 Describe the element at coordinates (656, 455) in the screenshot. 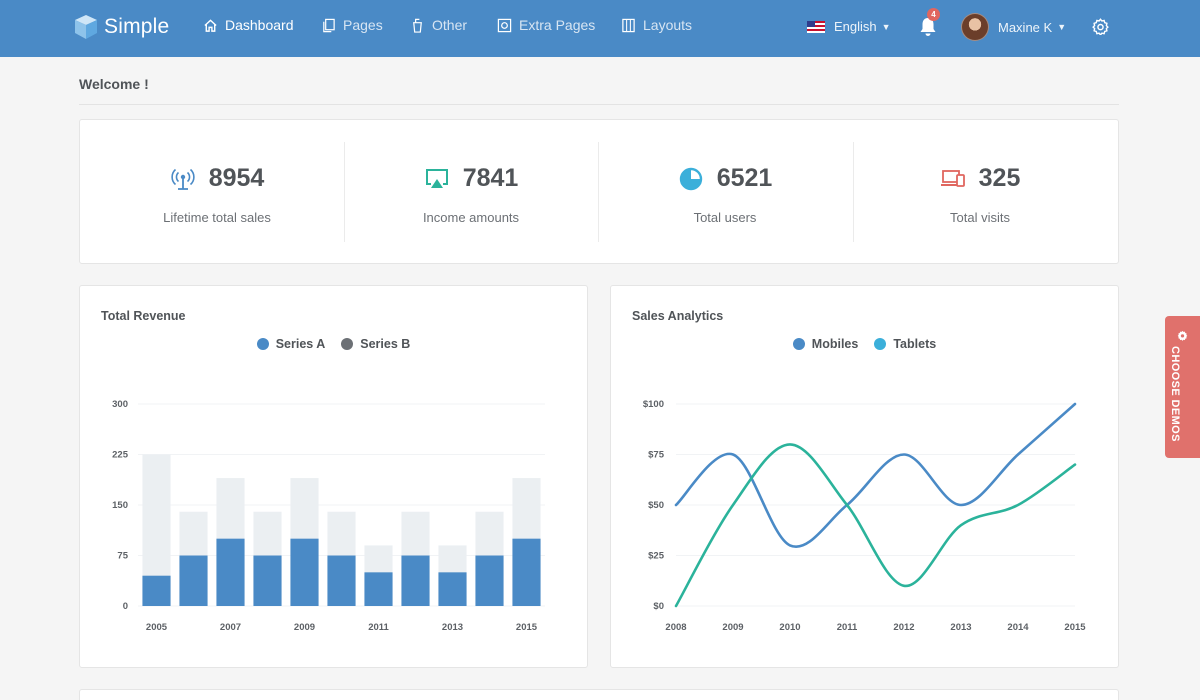

I see `y-tick-label: $75` at that location.